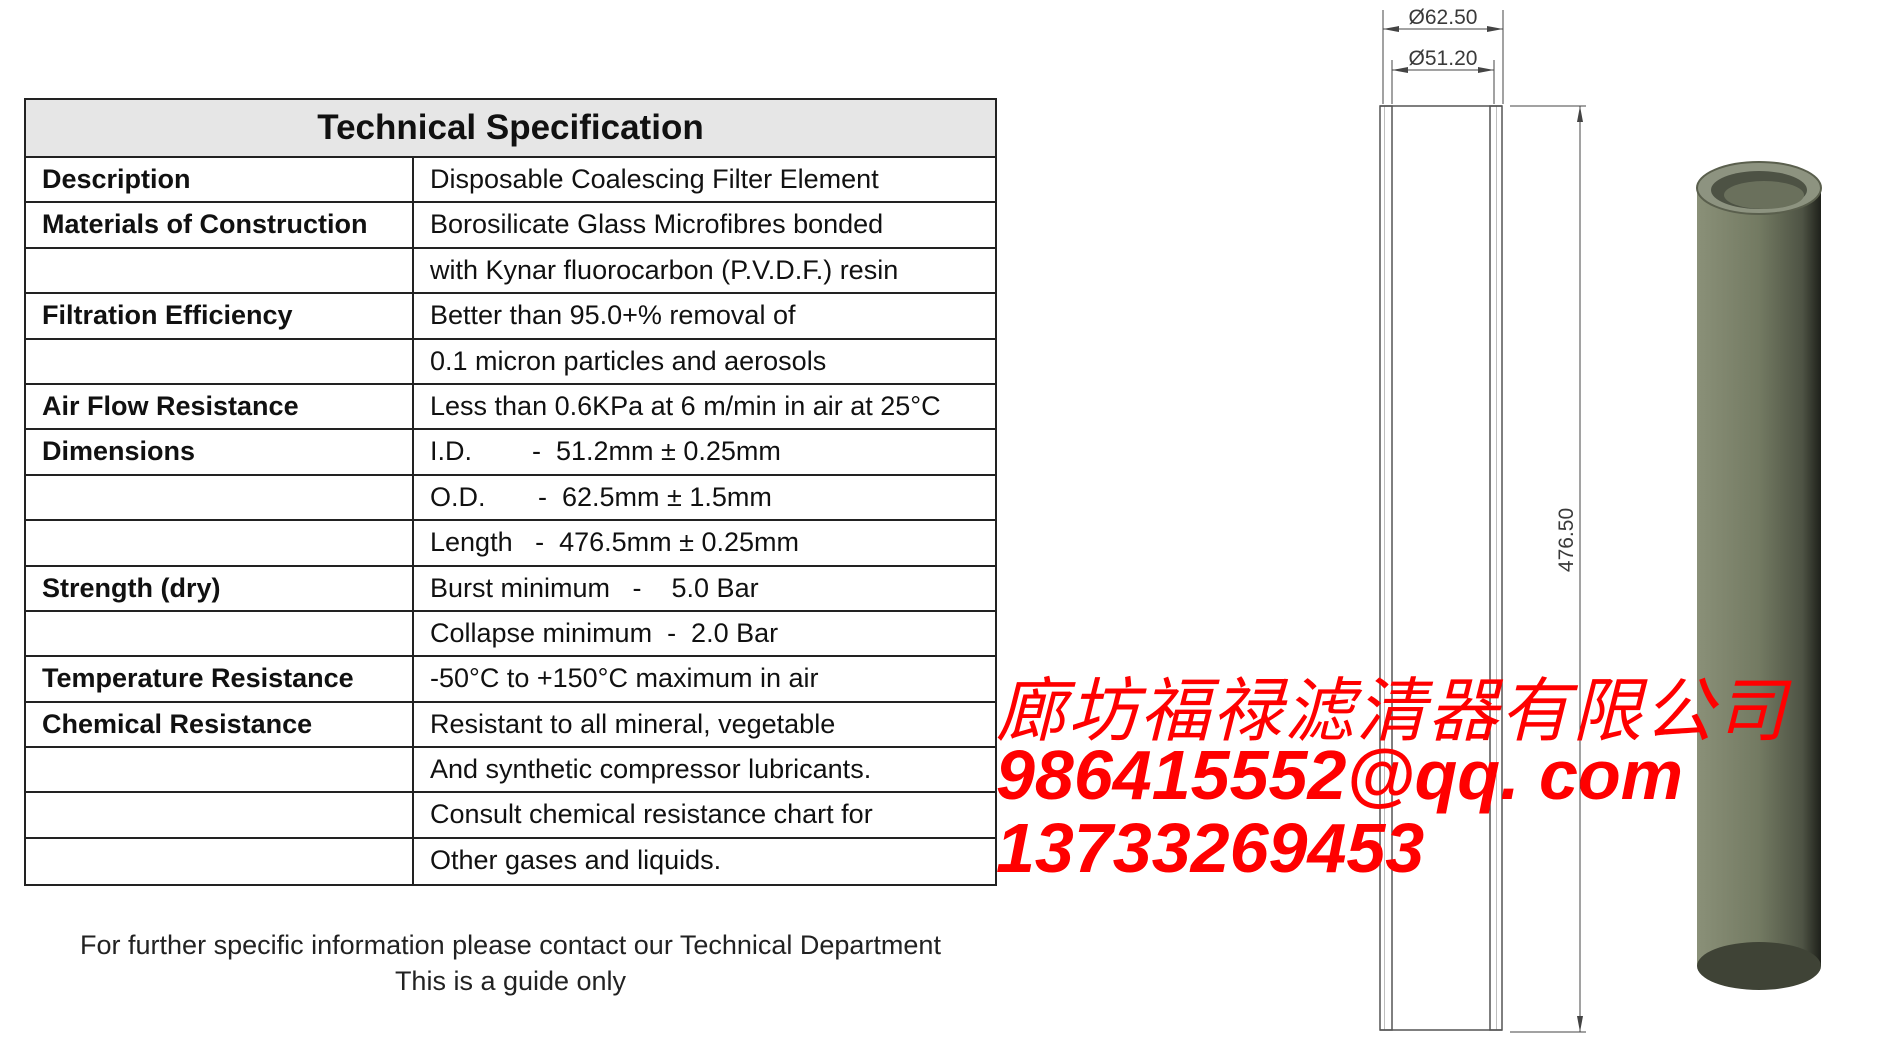 Image resolution: width=1885 pixels, height=1054 pixels. I want to click on spec-value: O.D. - 62.5mm ± 1.5mm, so click(601, 496).